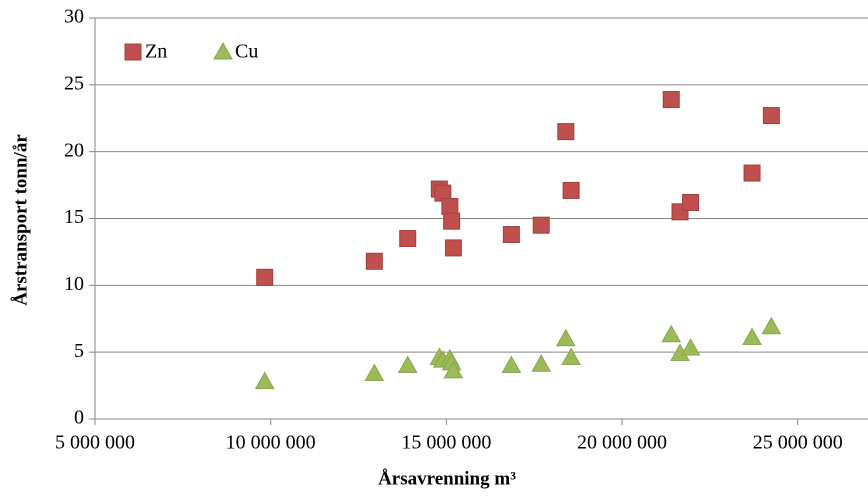 This screenshot has height=497, width=868. Describe the element at coordinates (622, 443) in the screenshot. I see `x-tick-label: 20 000 000` at that location.